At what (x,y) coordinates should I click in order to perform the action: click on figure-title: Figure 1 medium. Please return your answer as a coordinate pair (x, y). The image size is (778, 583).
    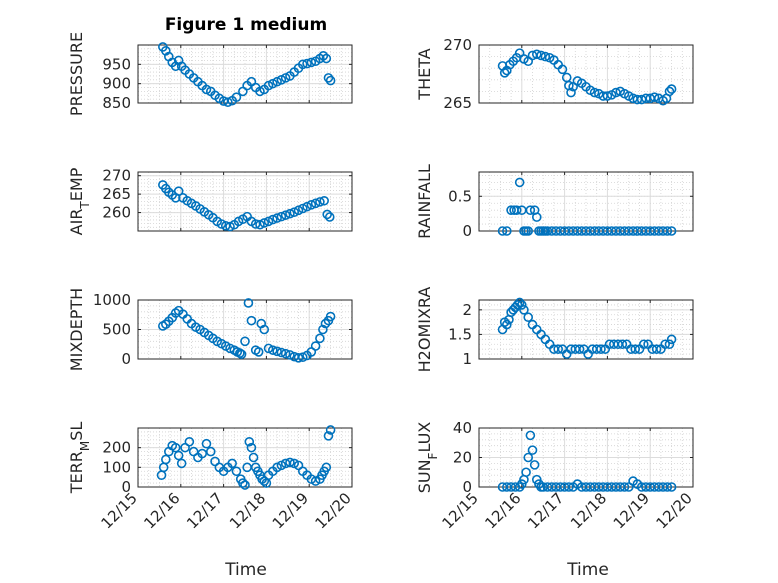
    Looking at the image, I should click on (246, 25).